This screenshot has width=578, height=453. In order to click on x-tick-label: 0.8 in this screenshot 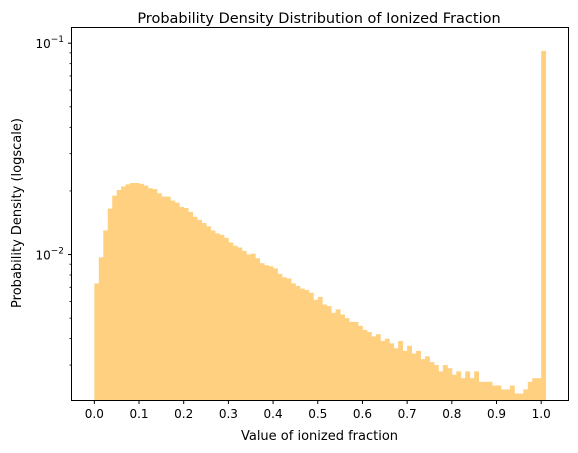, I will do `click(451, 414)`.